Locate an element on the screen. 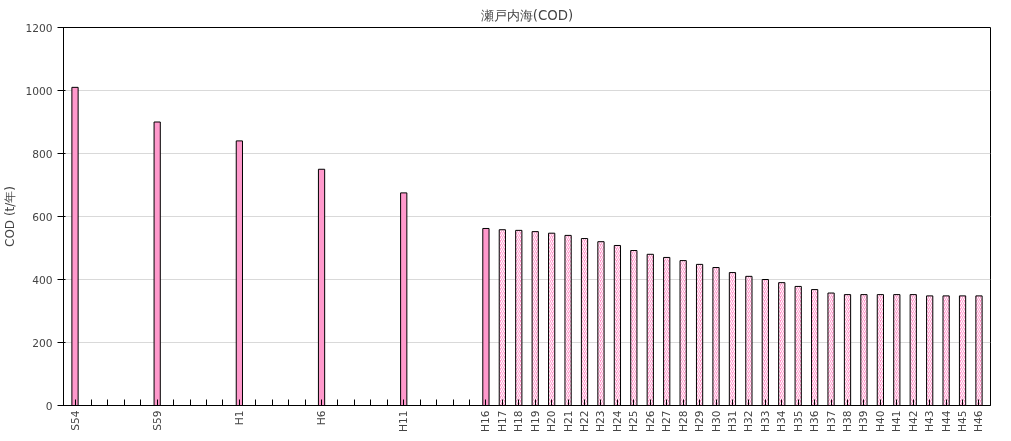  x-tick-label: H18 is located at coordinates (519, 421).